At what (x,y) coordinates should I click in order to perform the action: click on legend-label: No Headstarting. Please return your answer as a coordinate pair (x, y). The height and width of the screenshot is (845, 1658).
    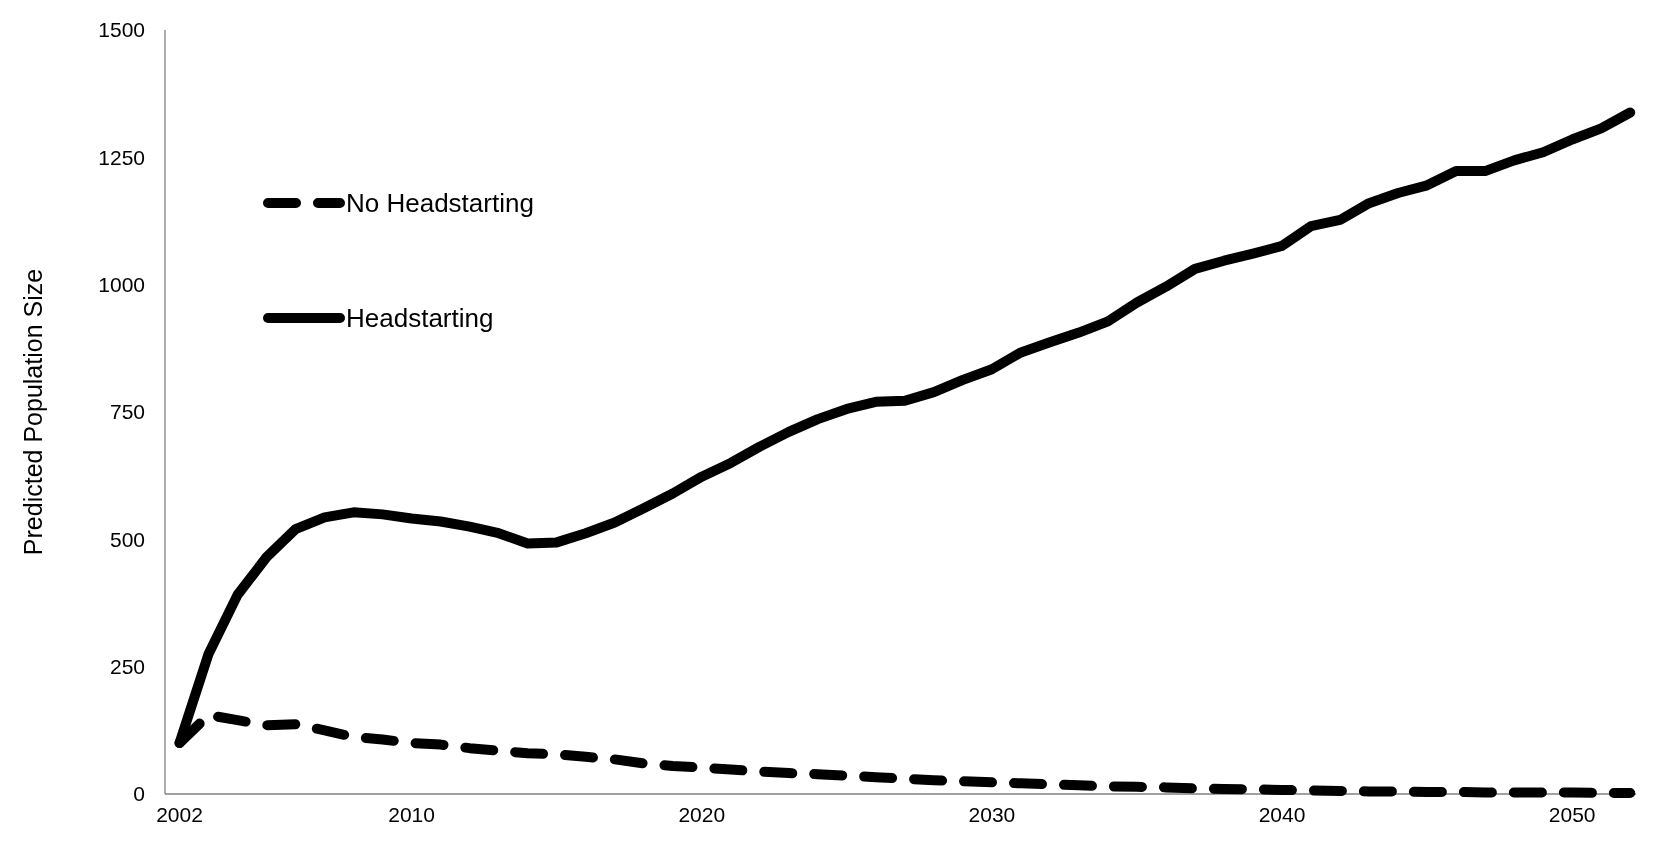
    Looking at the image, I should click on (440, 203).